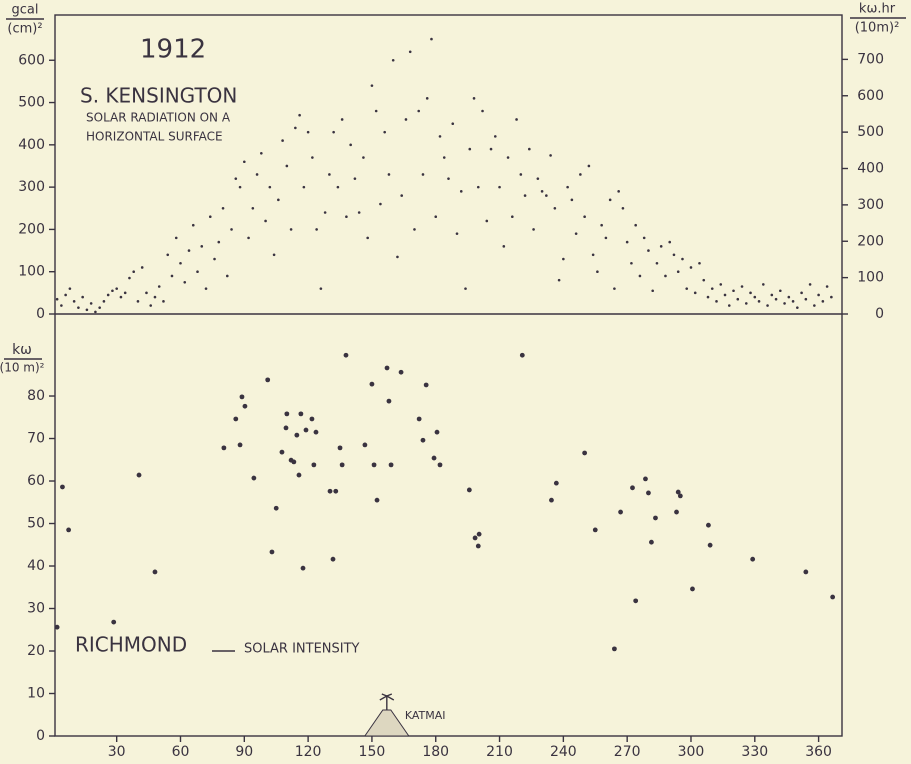 The height and width of the screenshot is (764, 911). What do you see at coordinates (244, 752) in the screenshot?
I see `x-tick-label: 90` at bounding box center [244, 752].